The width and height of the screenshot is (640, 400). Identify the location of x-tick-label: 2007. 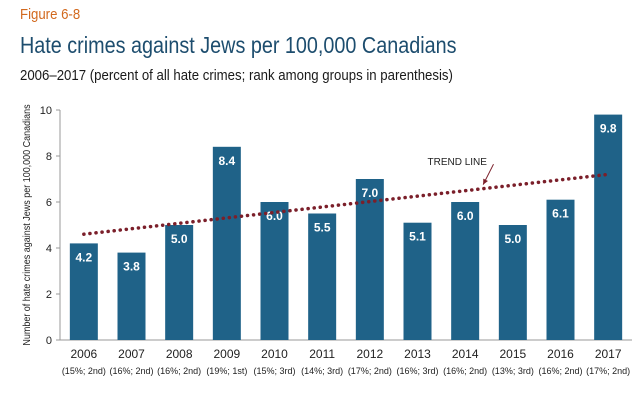
(131, 354).